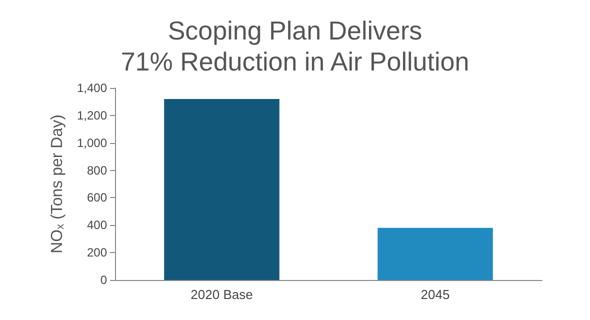 The image size is (590, 320). Describe the element at coordinates (221, 294) in the screenshot. I see `x-tick-label: 2020 Base` at that location.